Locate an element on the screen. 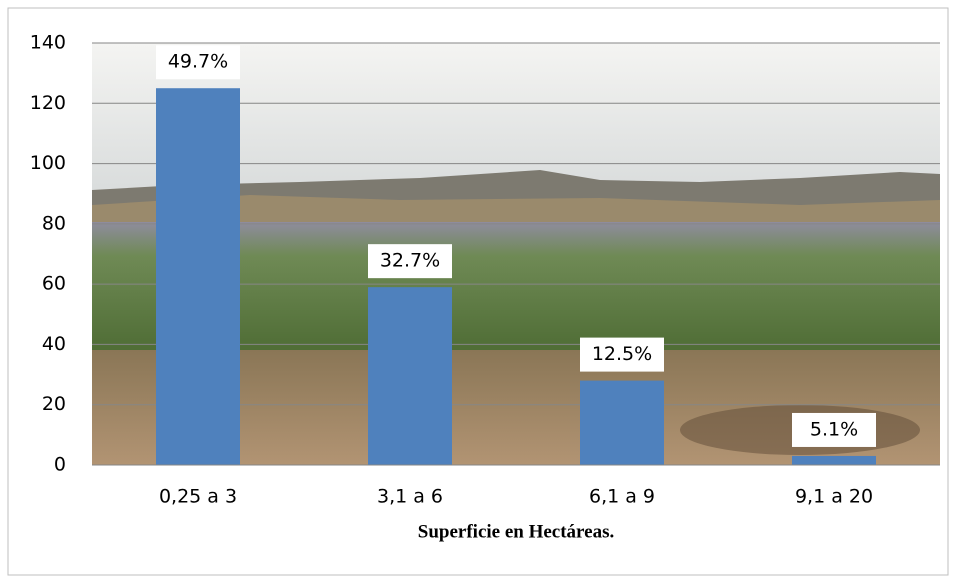 This screenshot has height=583, width=956. value-label: 5.1% is located at coordinates (834, 429).